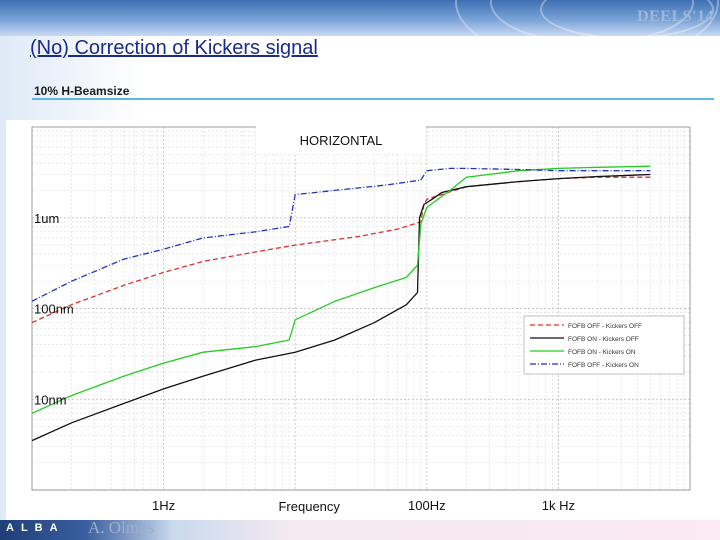 The image size is (720, 540). I want to click on alba-logo: ALBA, so click(35, 528).